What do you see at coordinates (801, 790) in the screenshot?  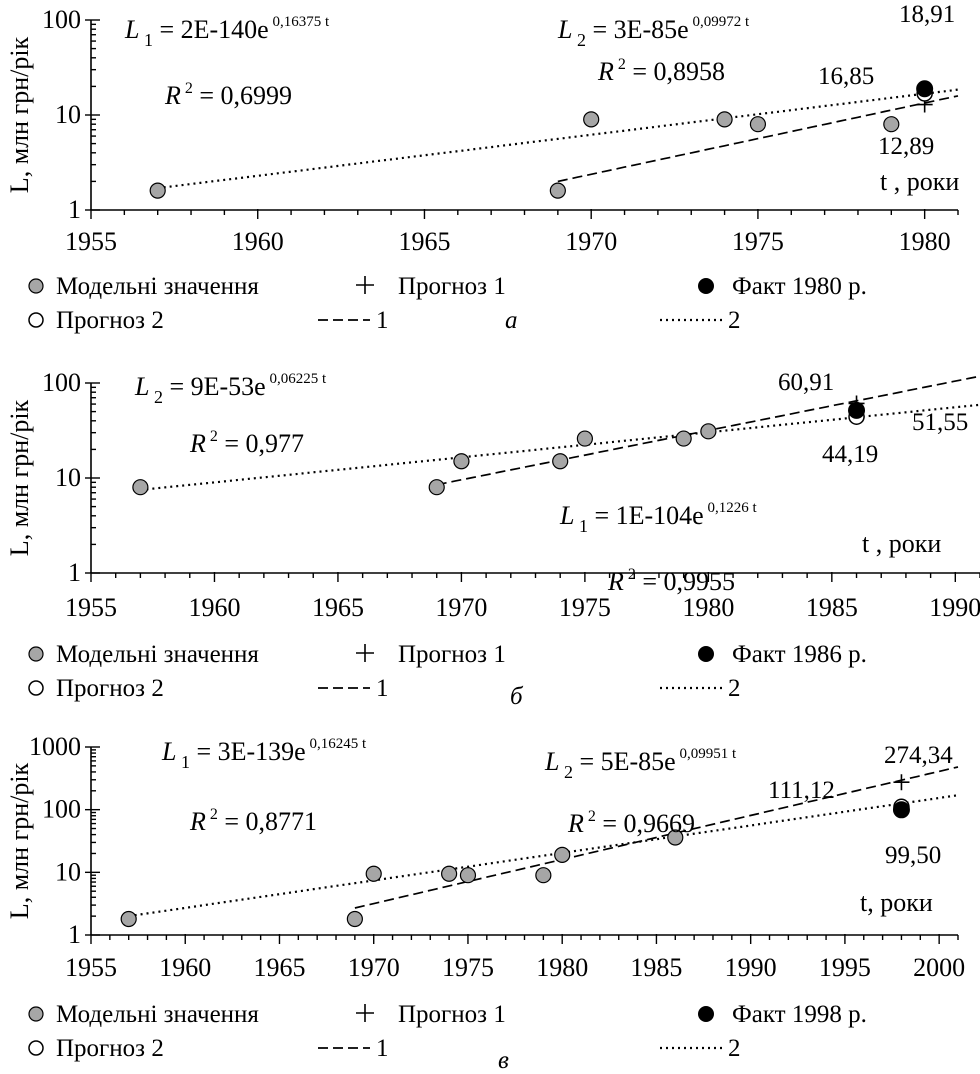 I see `value-annotation: 111,12` at bounding box center [801, 790].